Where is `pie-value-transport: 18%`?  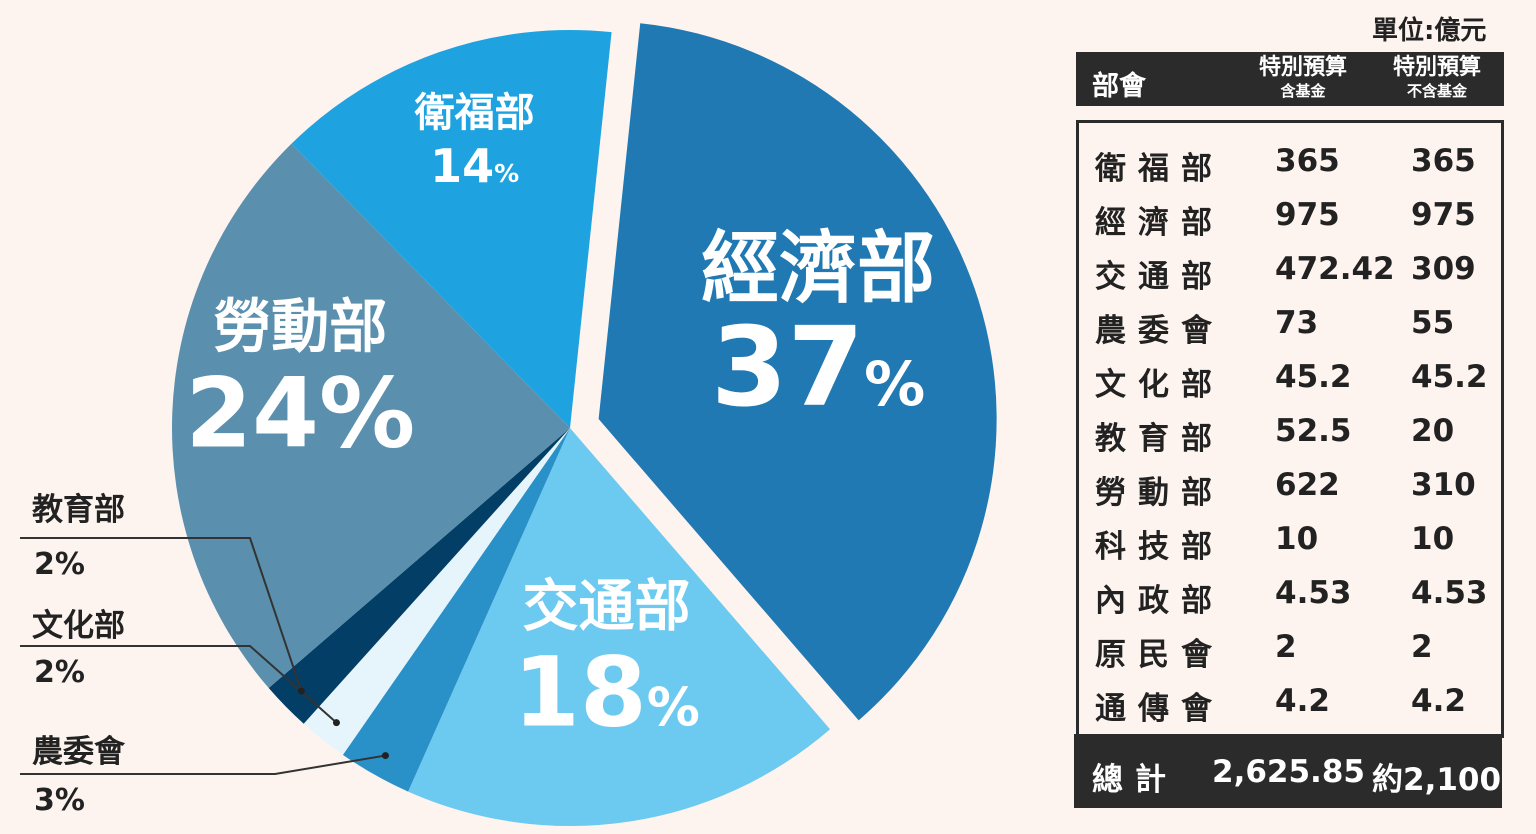
pie-value-transport: 18% is located at coordinates (606, 692).